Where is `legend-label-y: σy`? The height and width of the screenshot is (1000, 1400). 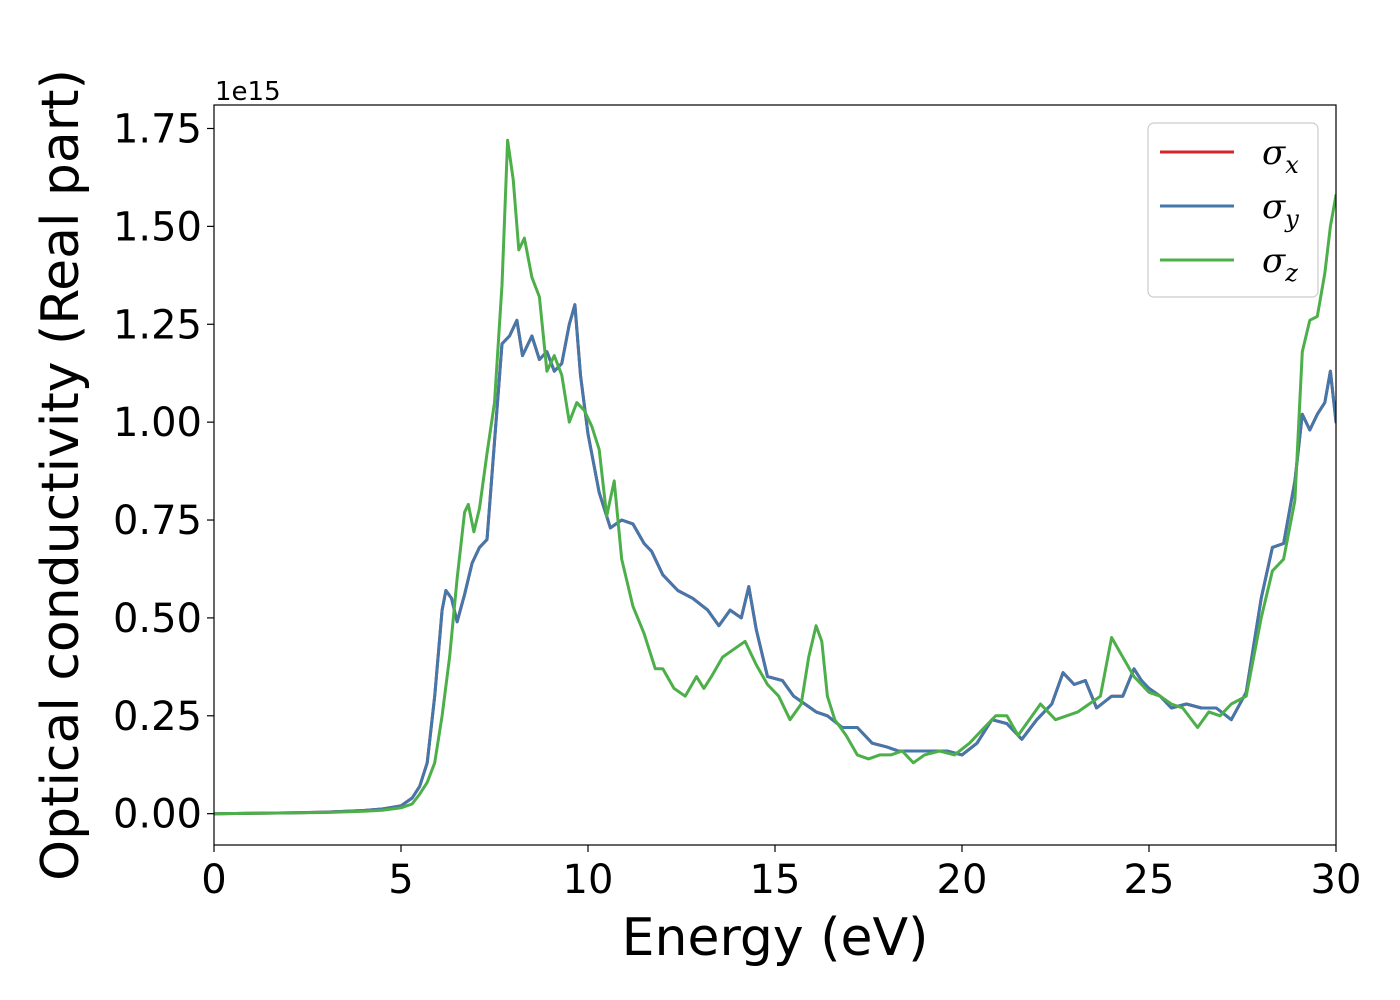
legend-label-y: σy is located at coordinates (1280, 210).